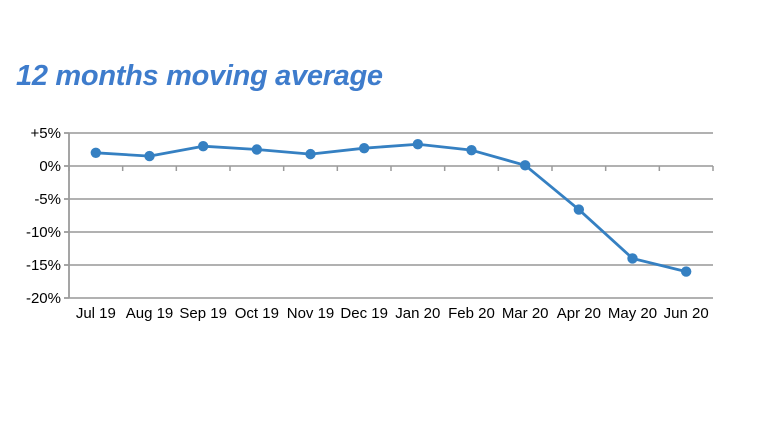 The image size is (760, 428). What do you see at coordinates (311, 313) in the screenshot?
I see `x-tick-label: Nov 19` at bounding box center [311, 313].